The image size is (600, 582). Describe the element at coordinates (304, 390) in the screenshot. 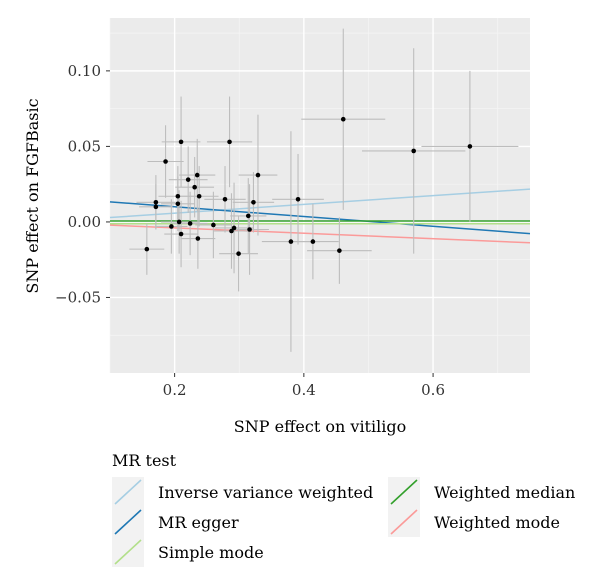

I see `x-tick-label: 0.4` at that location.